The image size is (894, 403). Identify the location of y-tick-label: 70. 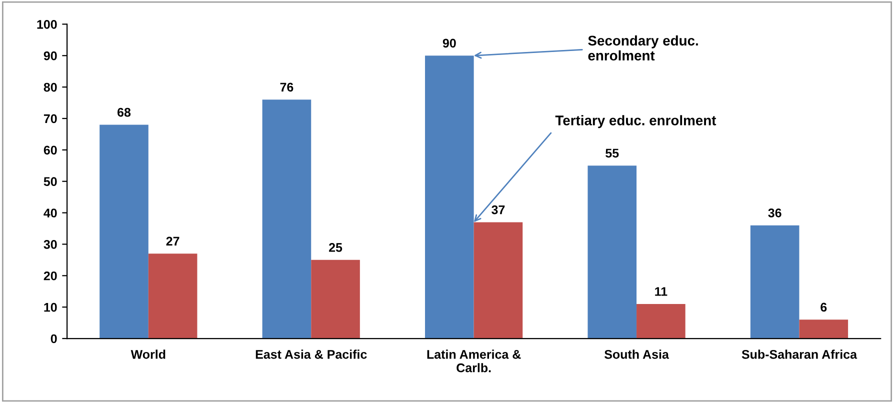
(50, 119).